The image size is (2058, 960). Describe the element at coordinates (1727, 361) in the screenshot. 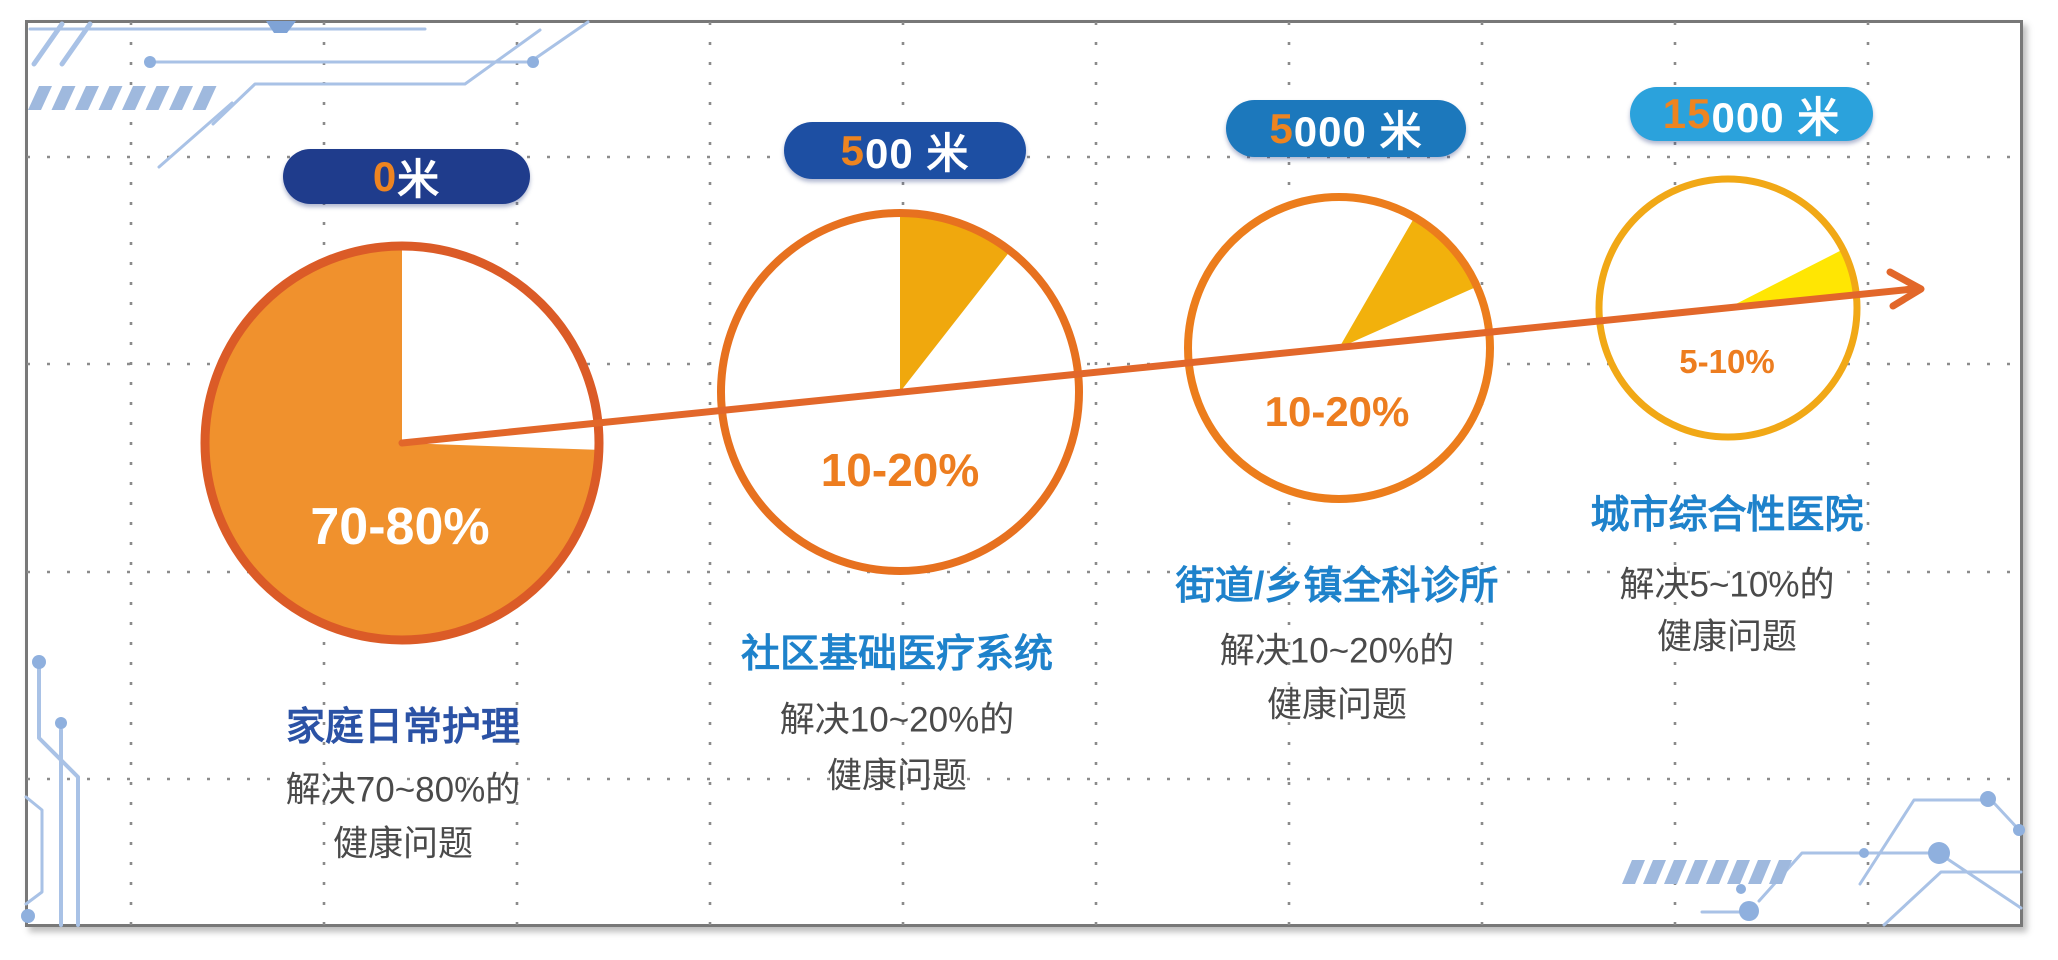

I see `pie4-share-label: 5-10%` at that location.